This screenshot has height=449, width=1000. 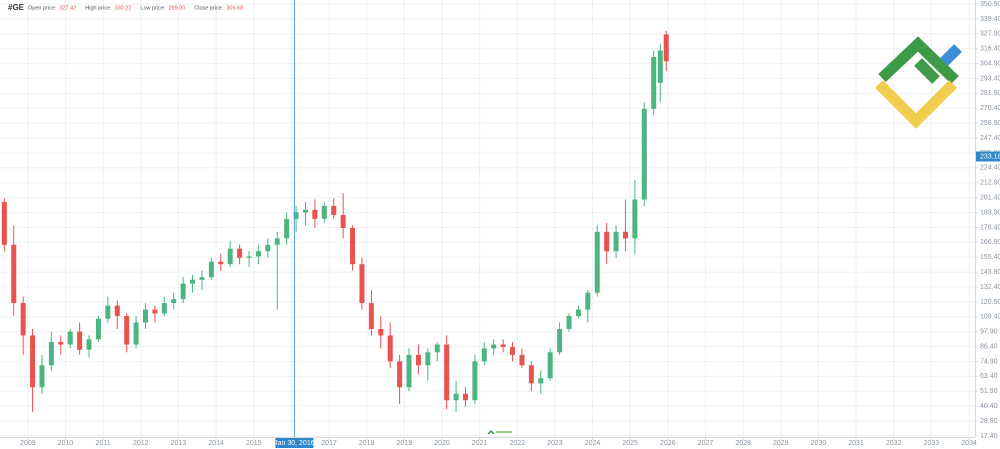 I want to click on y-tick-label: 247.40, so click(x=990, y=138).